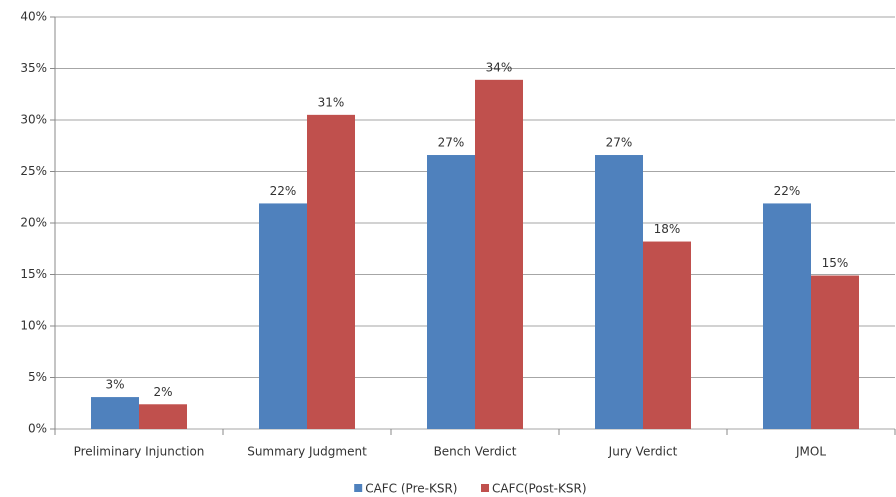 The height and width of the screenshot is (497, 896). What do you see at coordinates (499, 67) in the screenshot?
I see `value-label: 34%` at bounding box center [499, 67].